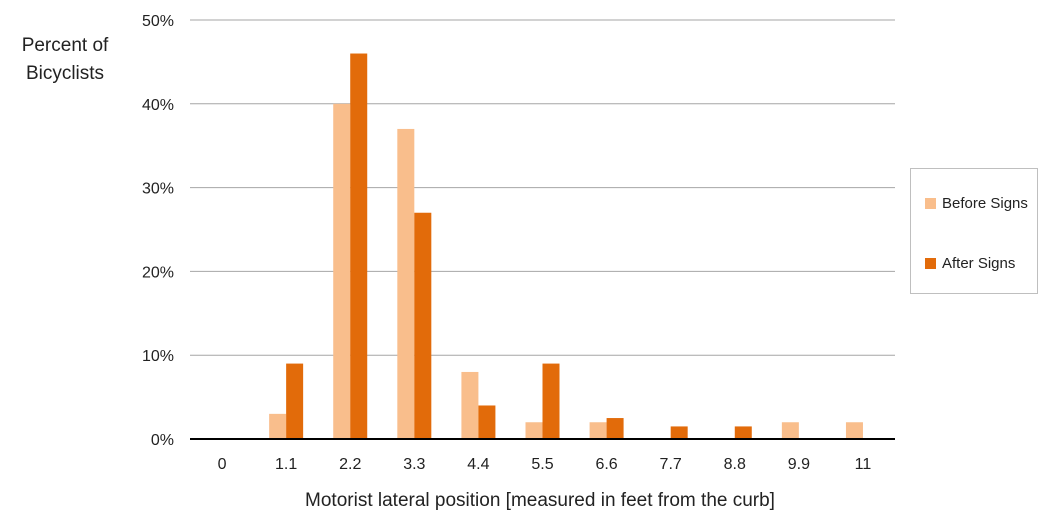 The height and width of the screenshot is (518, 1040). What do you see at coordinates (985, 203) in the screenshot?
I see `legend-label-before: Before Signs` at bounding box center [985, 203].